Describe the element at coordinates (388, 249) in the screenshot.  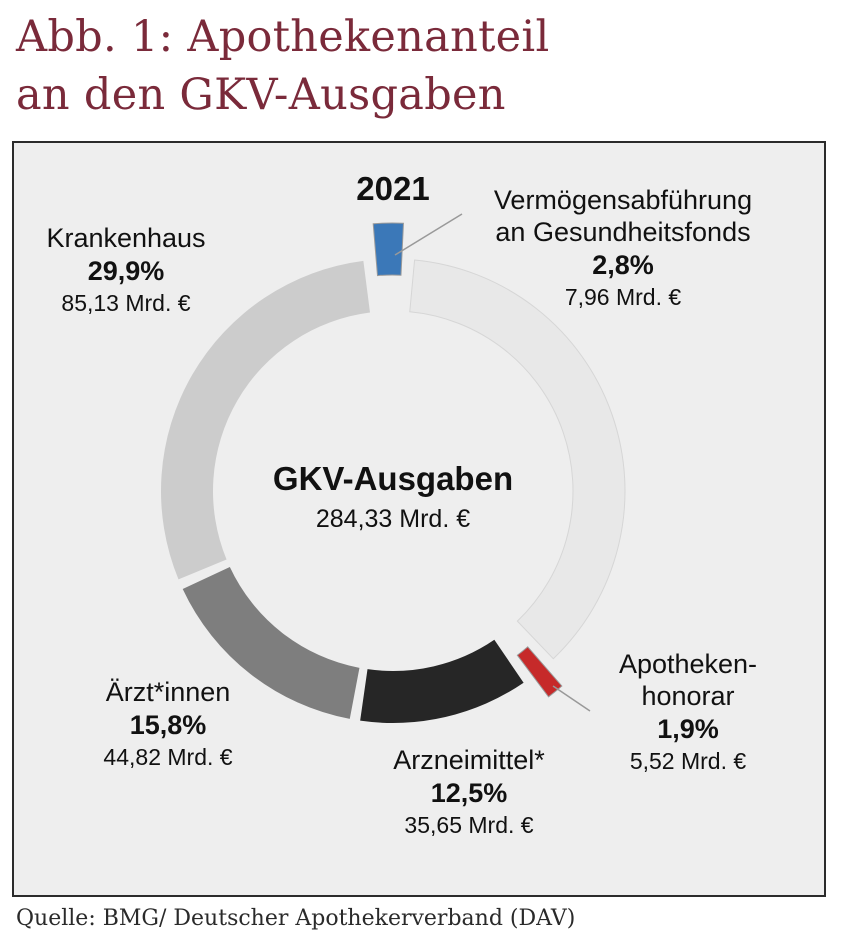
I see `donut-segment-vermoegensabfuehrung-an-gesundheitsfonds` at that location.